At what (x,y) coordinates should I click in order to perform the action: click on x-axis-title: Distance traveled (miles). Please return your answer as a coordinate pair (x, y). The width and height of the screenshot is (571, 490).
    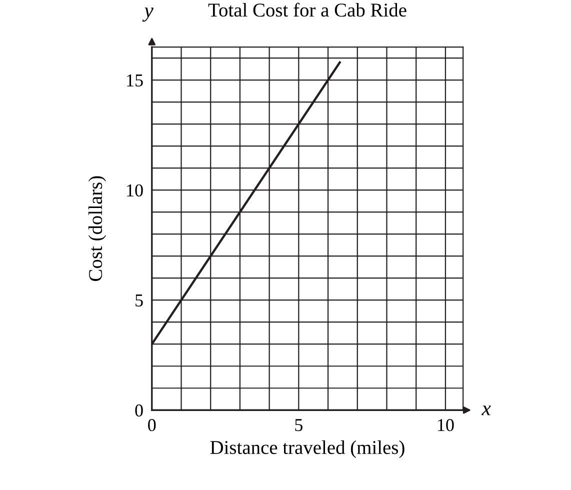
    Looking at the image, I should click on (307, 449).